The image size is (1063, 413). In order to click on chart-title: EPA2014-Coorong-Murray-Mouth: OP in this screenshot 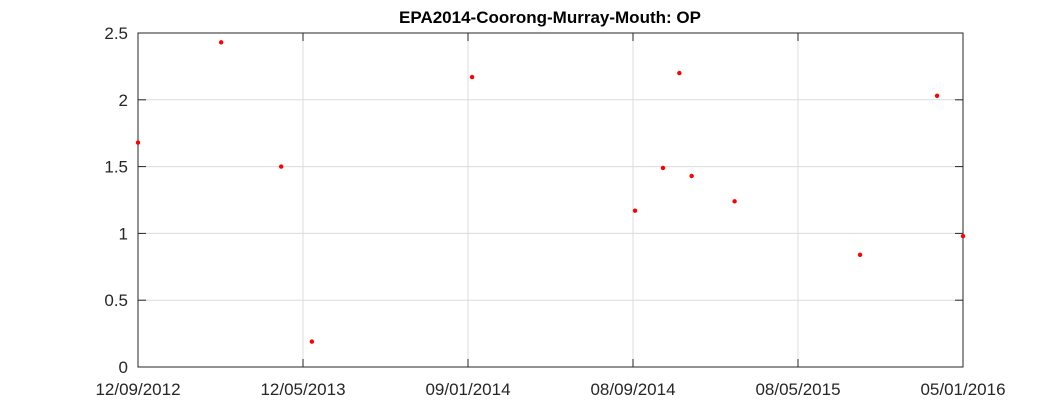, I will do `click(550, 17)`.